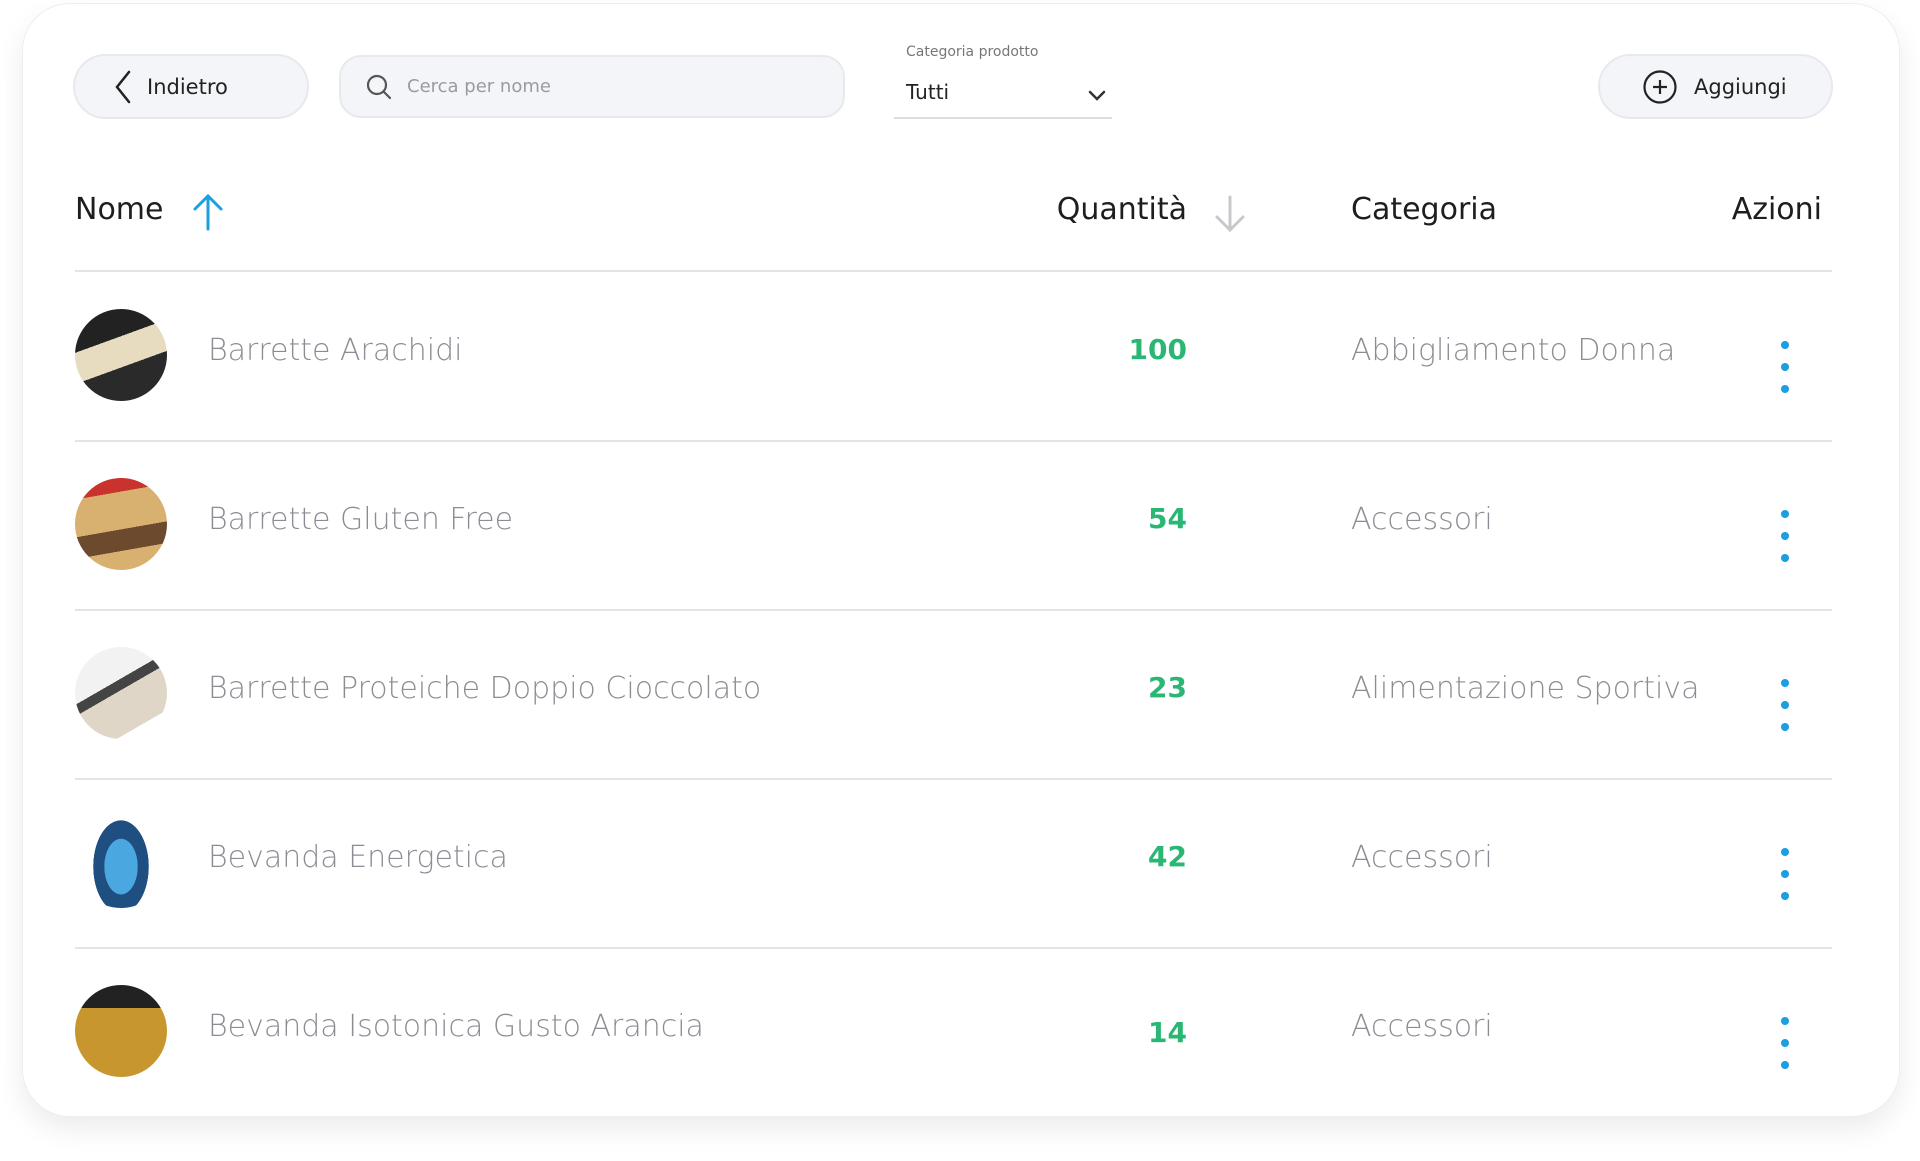 The image size is (1920, 1161). What do you see at coordinates (1157, 349) in the screenshot?
I see `product-quantity: 100` at bounding box center [1157, 349].